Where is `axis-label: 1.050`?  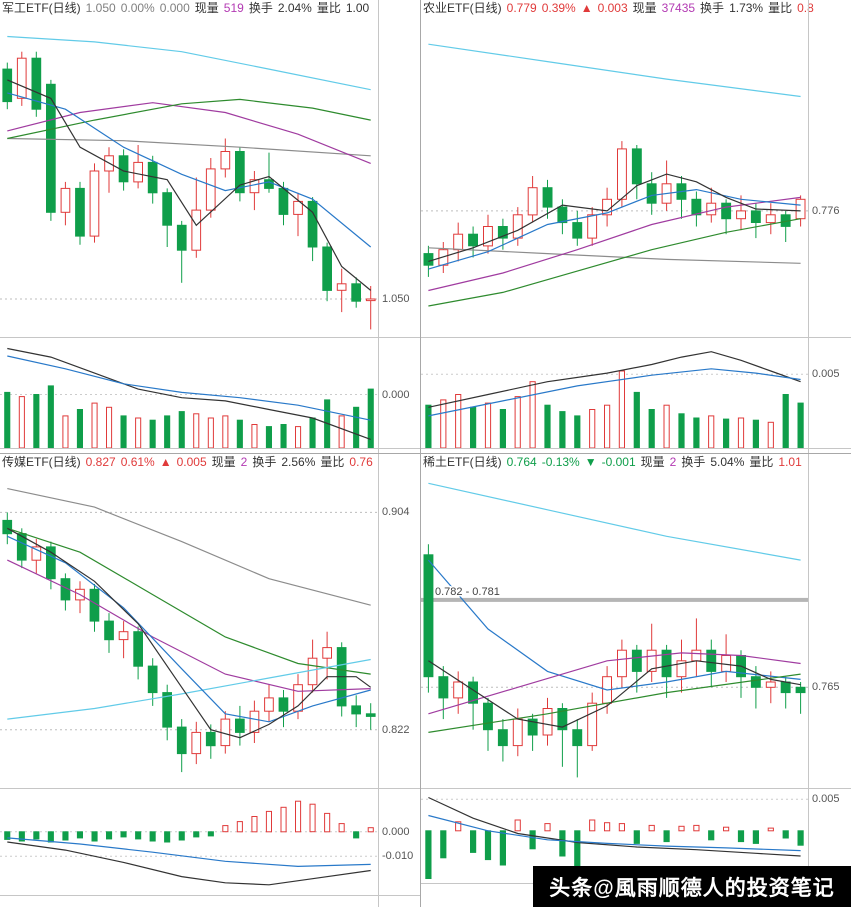
axis-label: 1.050 is located at coordinates (396, 299).